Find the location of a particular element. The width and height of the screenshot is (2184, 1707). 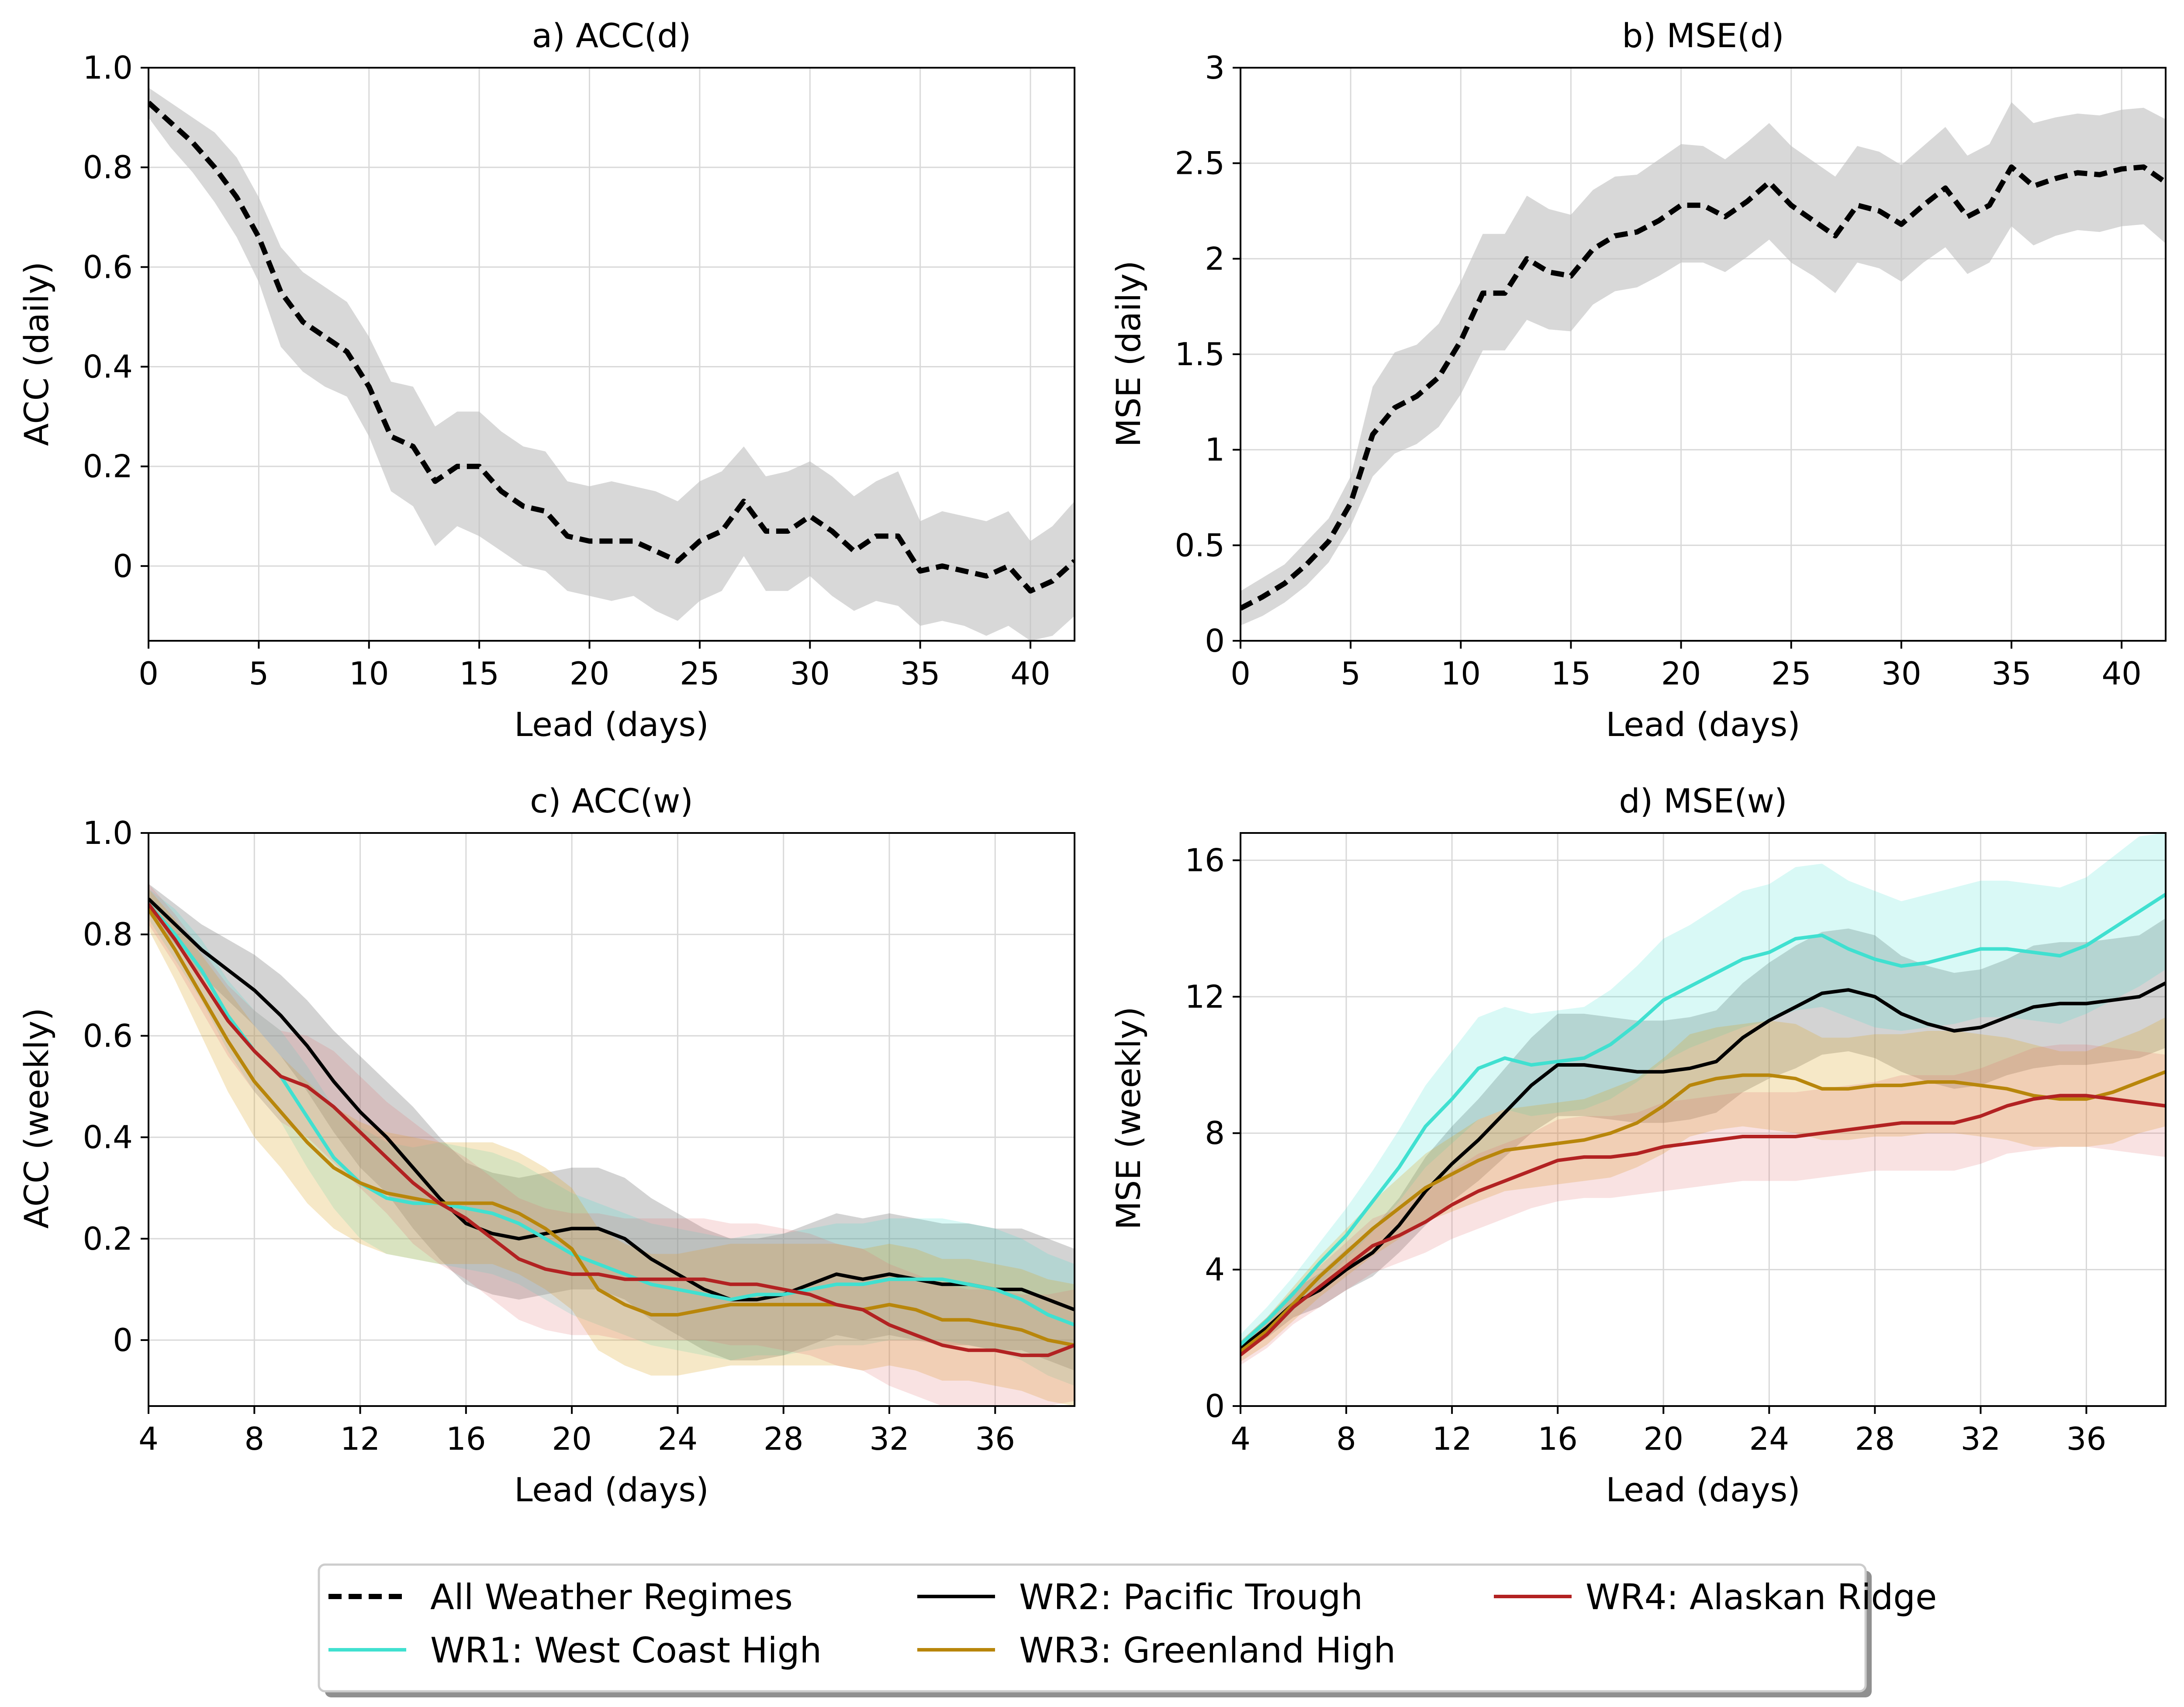

panel-b-xtick-label: 10 is located at coordinates (1461, 673).